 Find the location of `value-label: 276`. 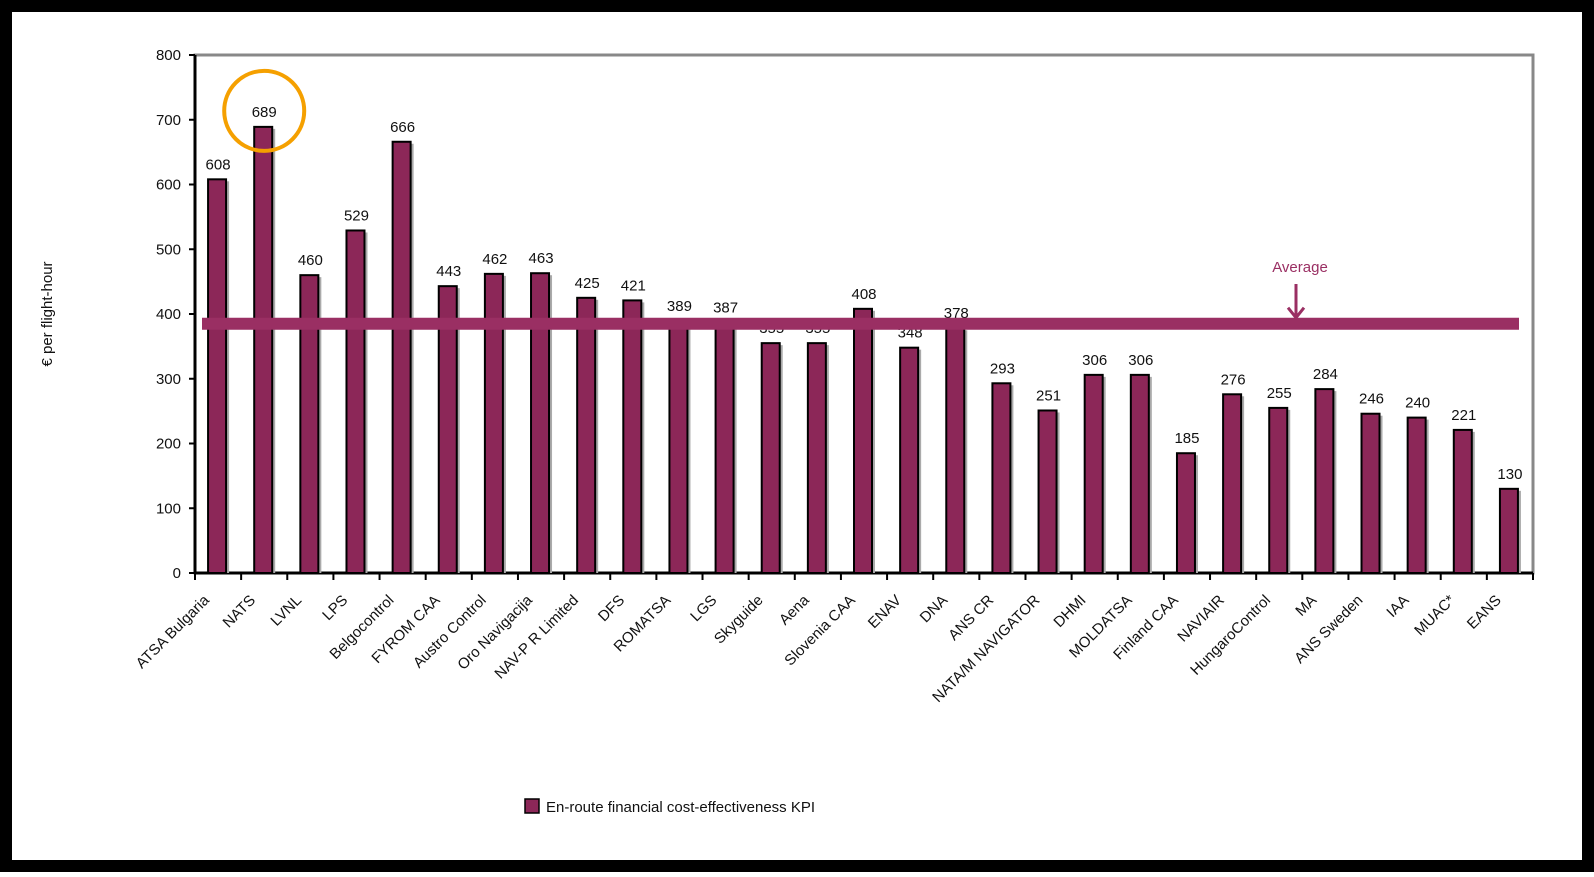

value-label: 276 is located at coordinates (1233, 379).